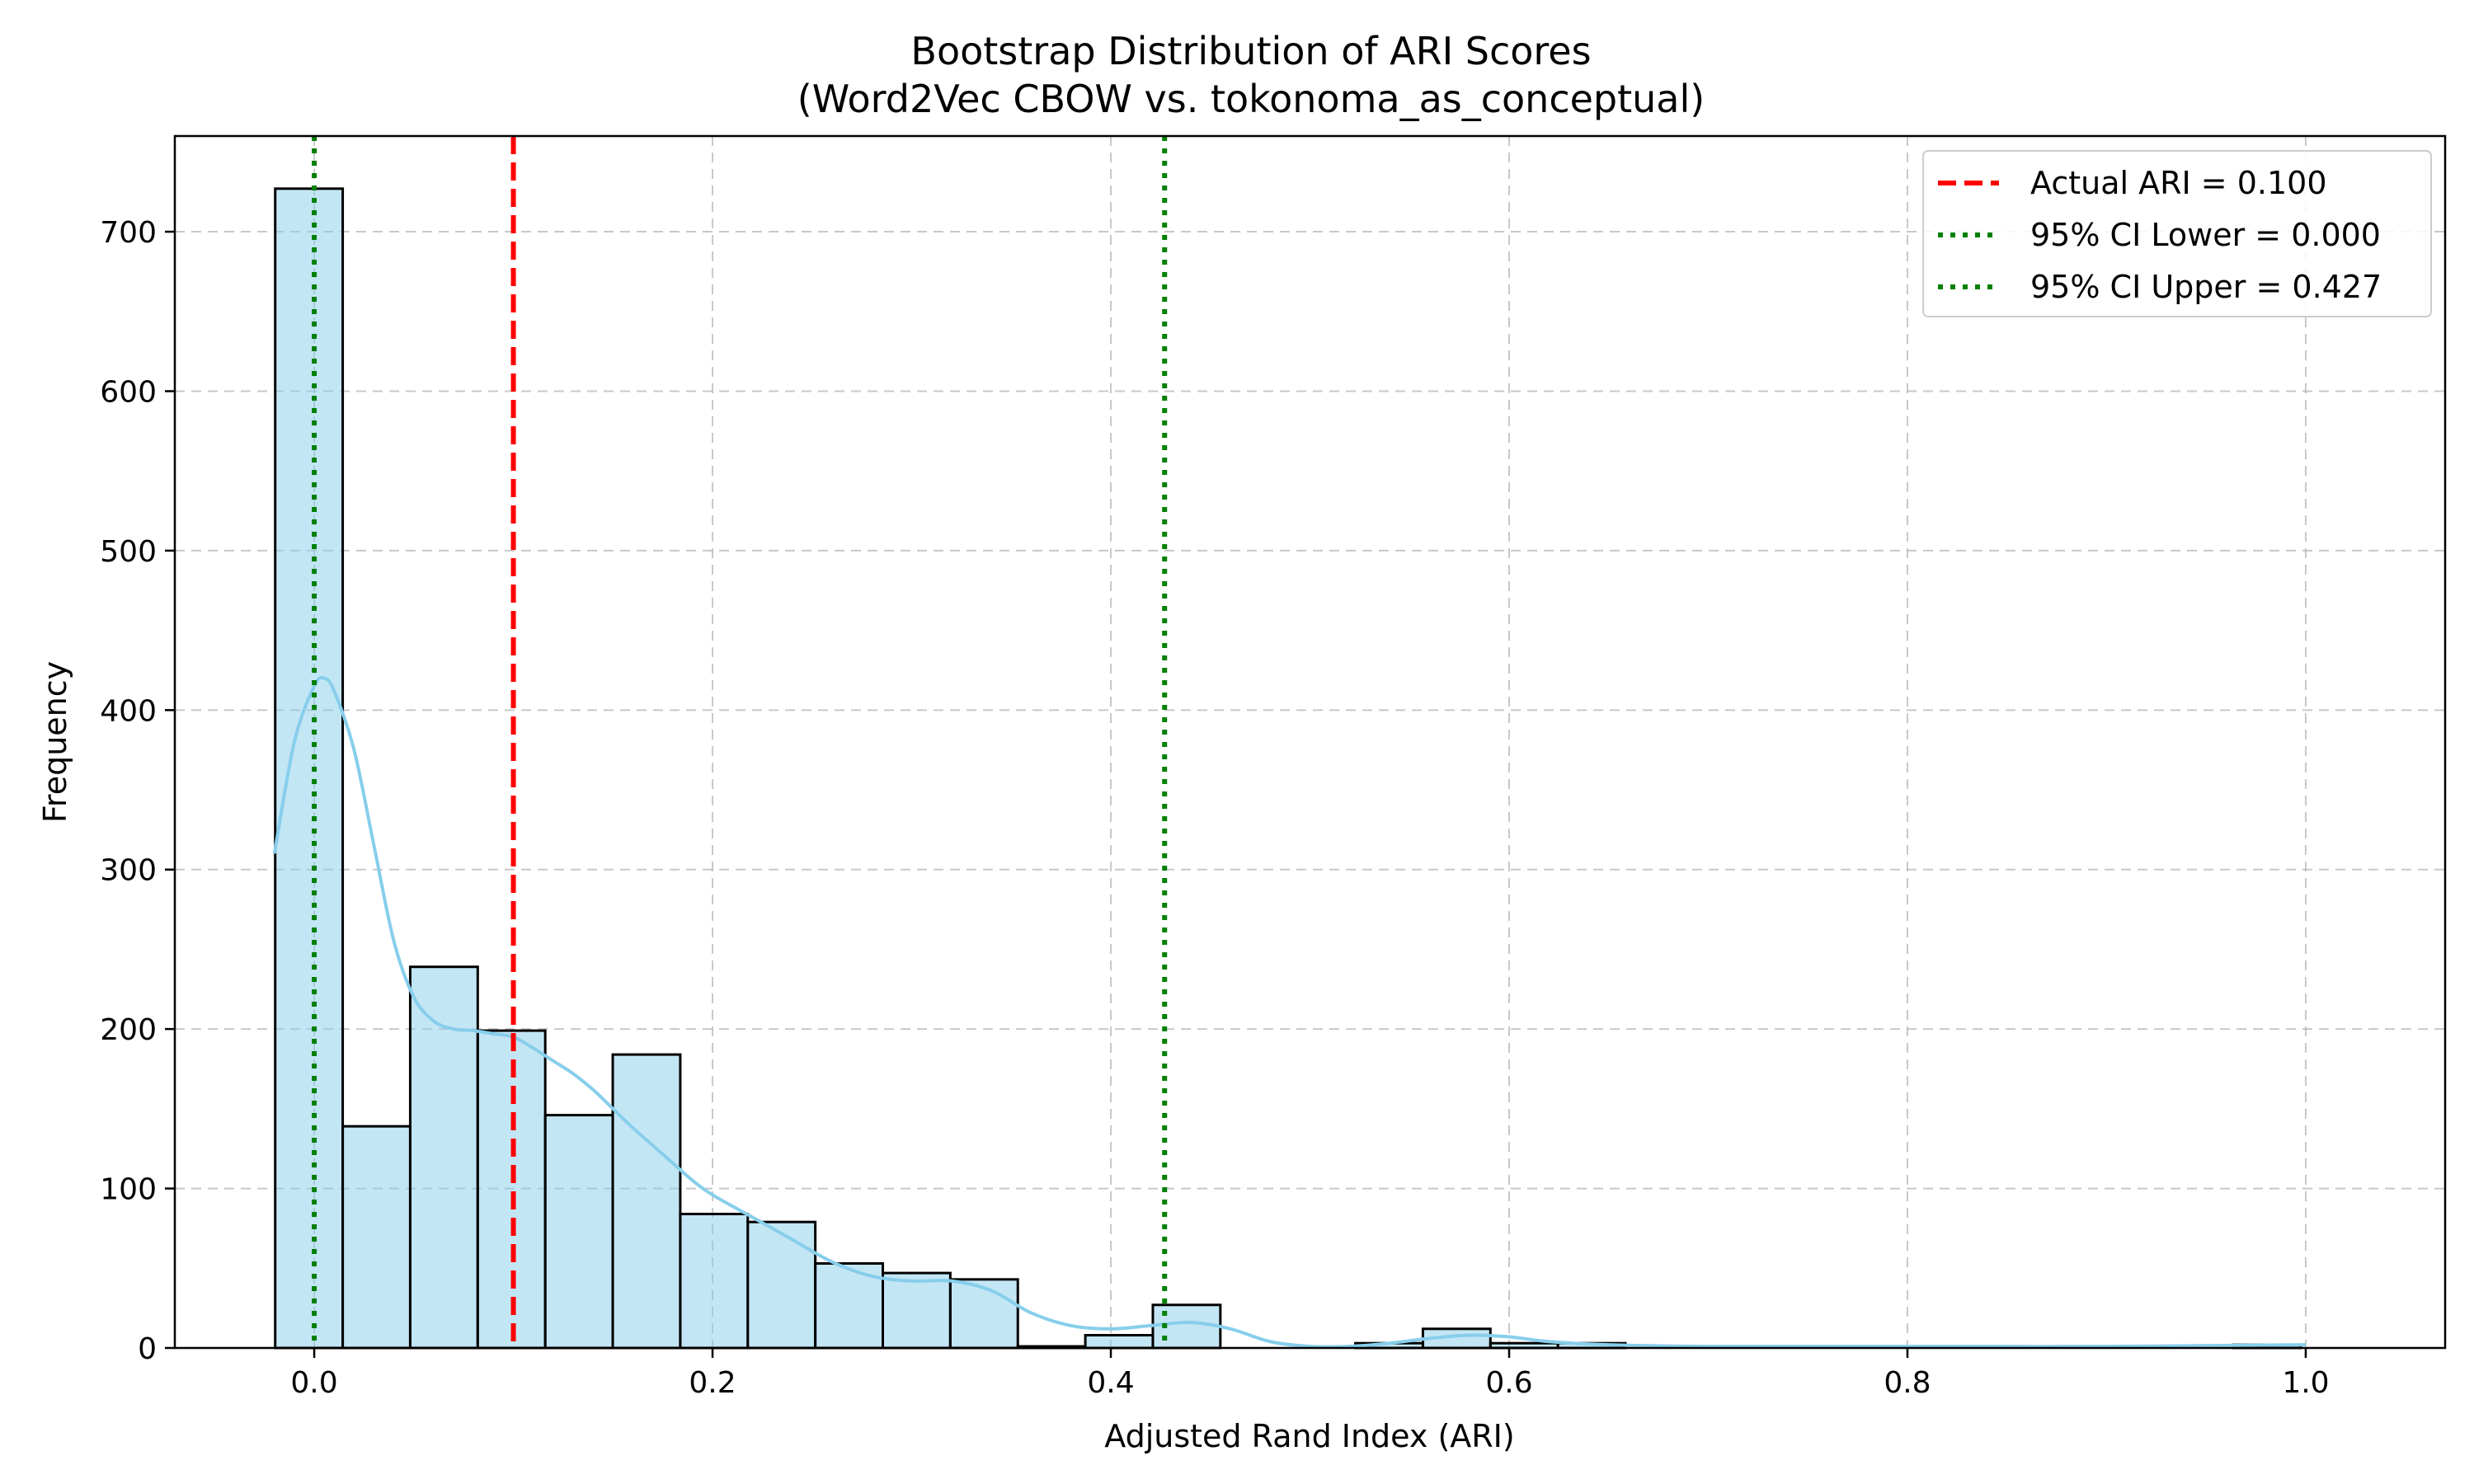 This screenshot has height=1484, width=2474. Describe the element at coordinates (137, 791) in the screenshot. I see `y-axis-ticks: 0 100 200 300 400 500 600 700` at that location.